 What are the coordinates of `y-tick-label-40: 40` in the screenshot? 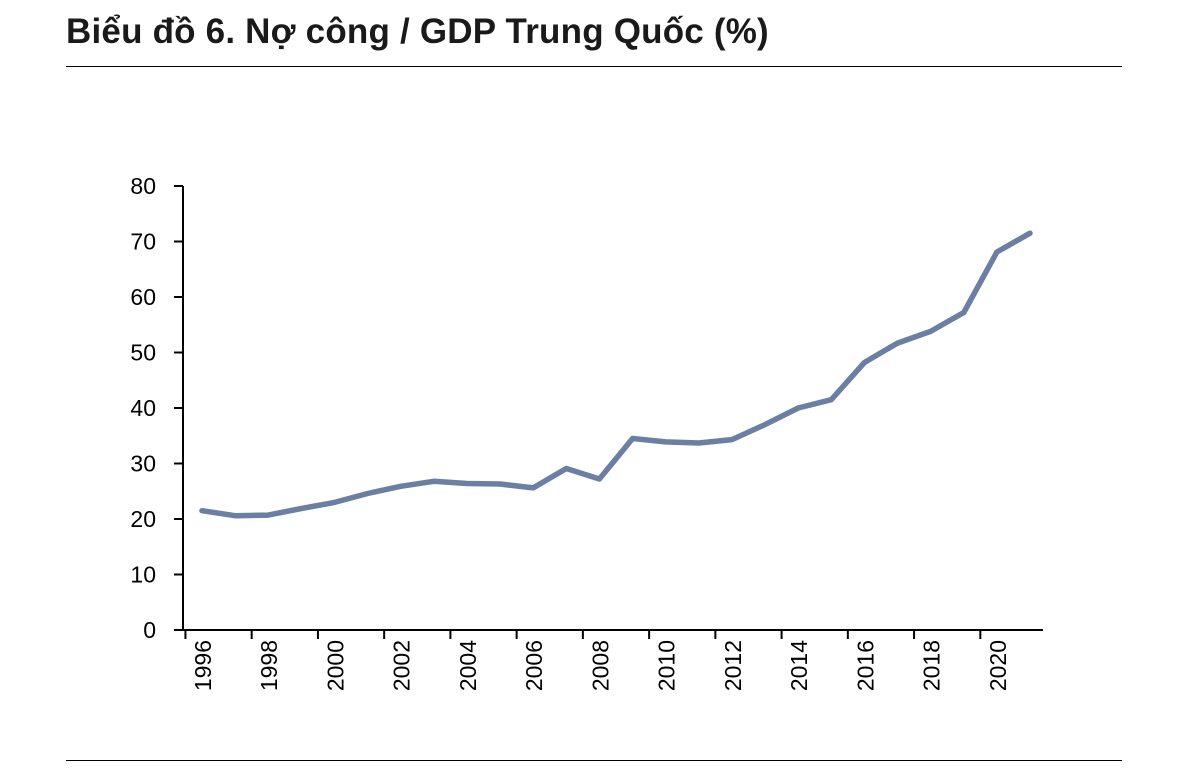 It's located at (143, 408).